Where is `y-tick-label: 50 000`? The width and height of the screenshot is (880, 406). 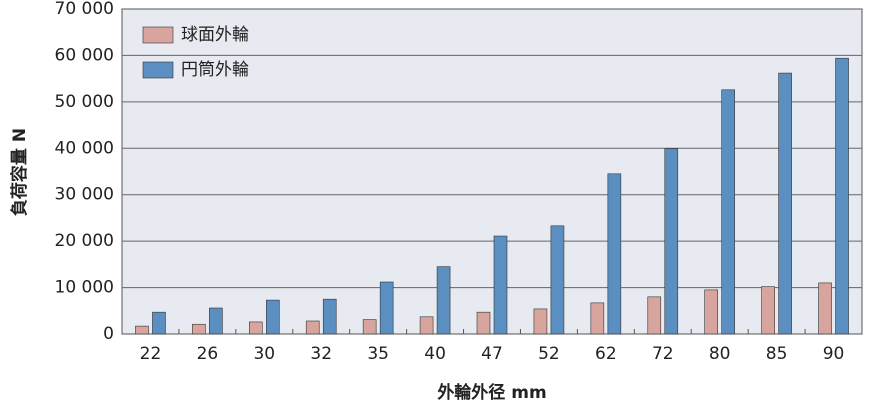
y-tick-label: 50 000 is located at coordinates (84, 102).